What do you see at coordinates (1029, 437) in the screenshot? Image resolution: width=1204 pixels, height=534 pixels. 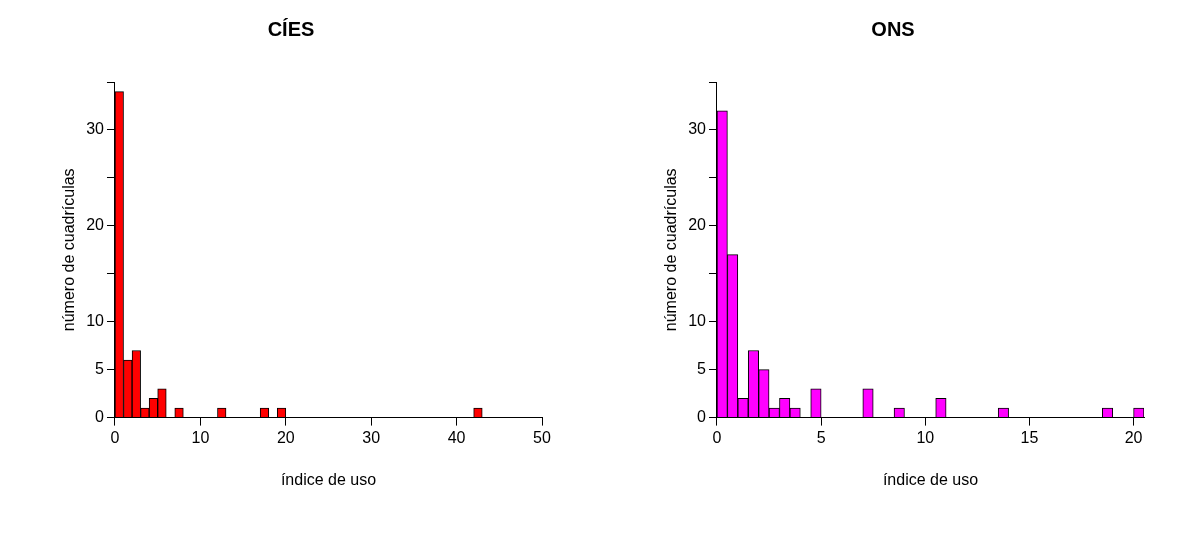 I see `x-tick-label: 15` at bounding box center [1029, 437].